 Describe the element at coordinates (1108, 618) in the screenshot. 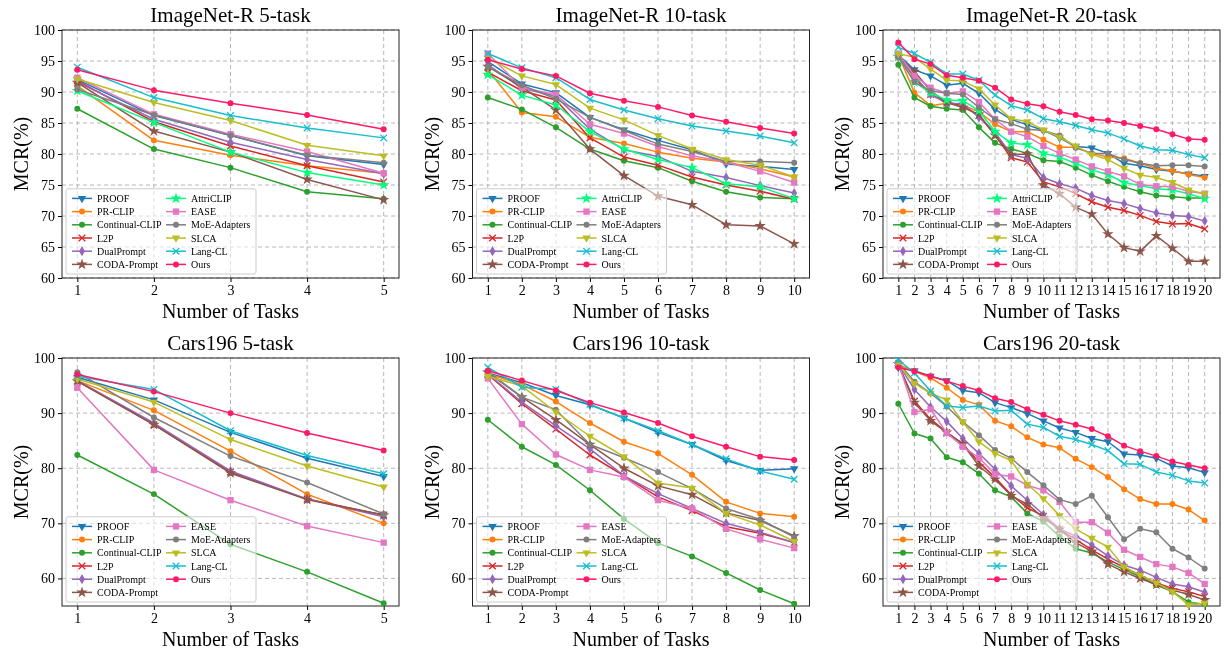

I see `x-tick-label: 14` at that location.